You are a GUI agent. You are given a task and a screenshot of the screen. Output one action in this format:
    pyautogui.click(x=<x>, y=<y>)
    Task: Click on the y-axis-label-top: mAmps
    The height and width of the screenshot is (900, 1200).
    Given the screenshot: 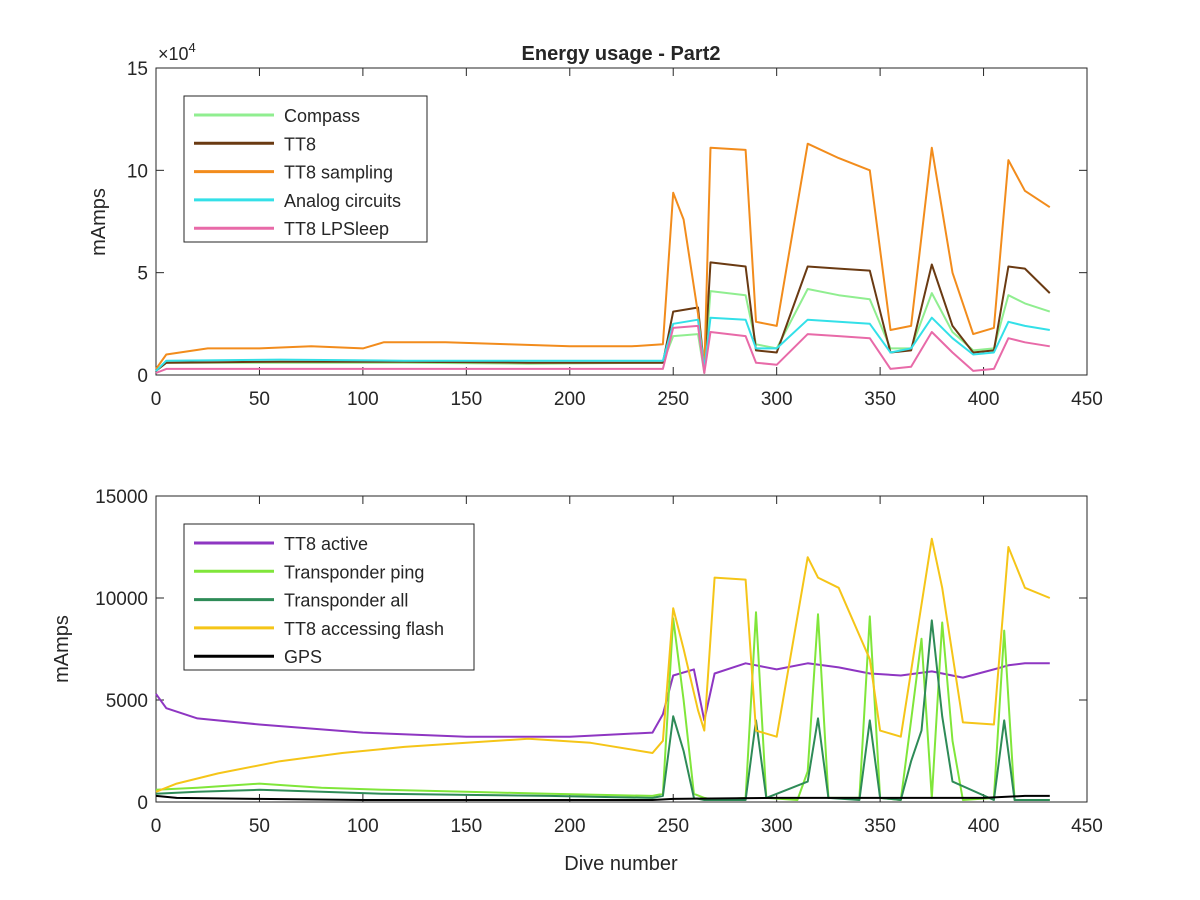 What is the action you would take?
    pyautogui.click(x=99, y=222)
    